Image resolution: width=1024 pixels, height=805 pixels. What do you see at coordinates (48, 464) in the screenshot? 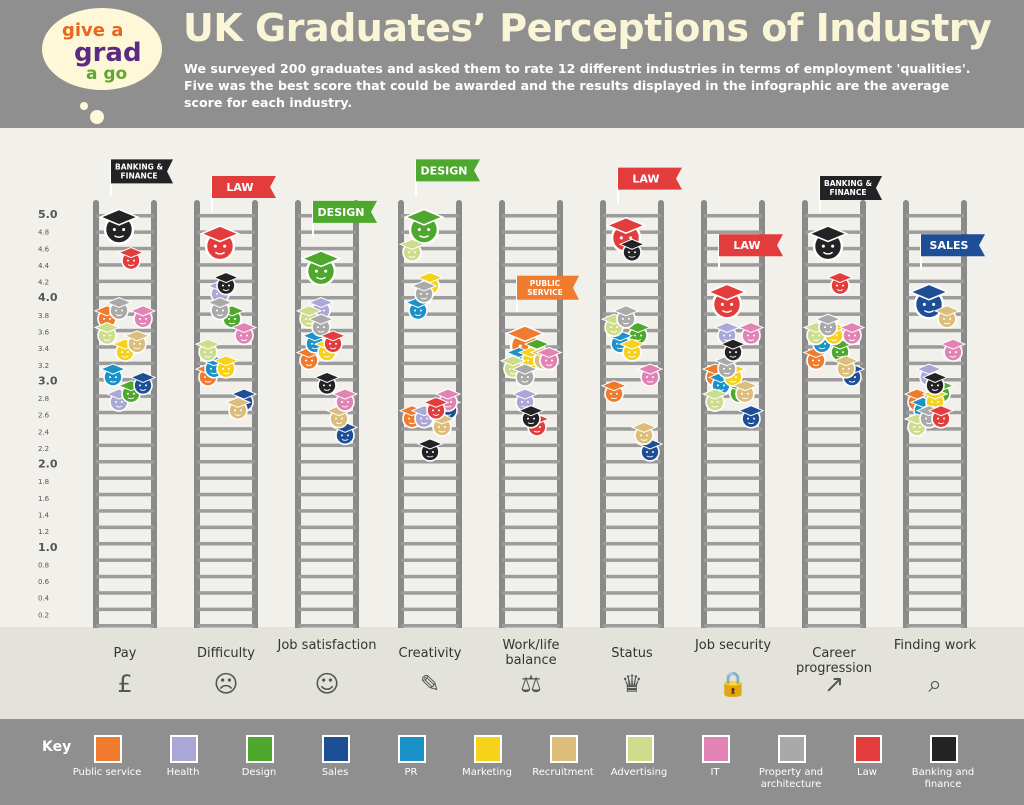
I see `y-tick-label: 2.0` at bounding box center [48, 464].